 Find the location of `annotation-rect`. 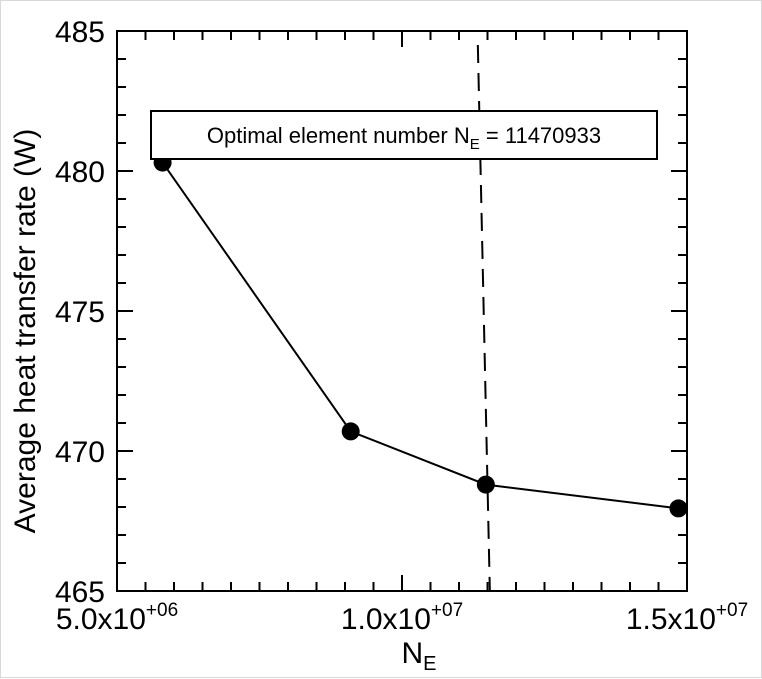

annotation-rect is located at coordinates (404, 135).